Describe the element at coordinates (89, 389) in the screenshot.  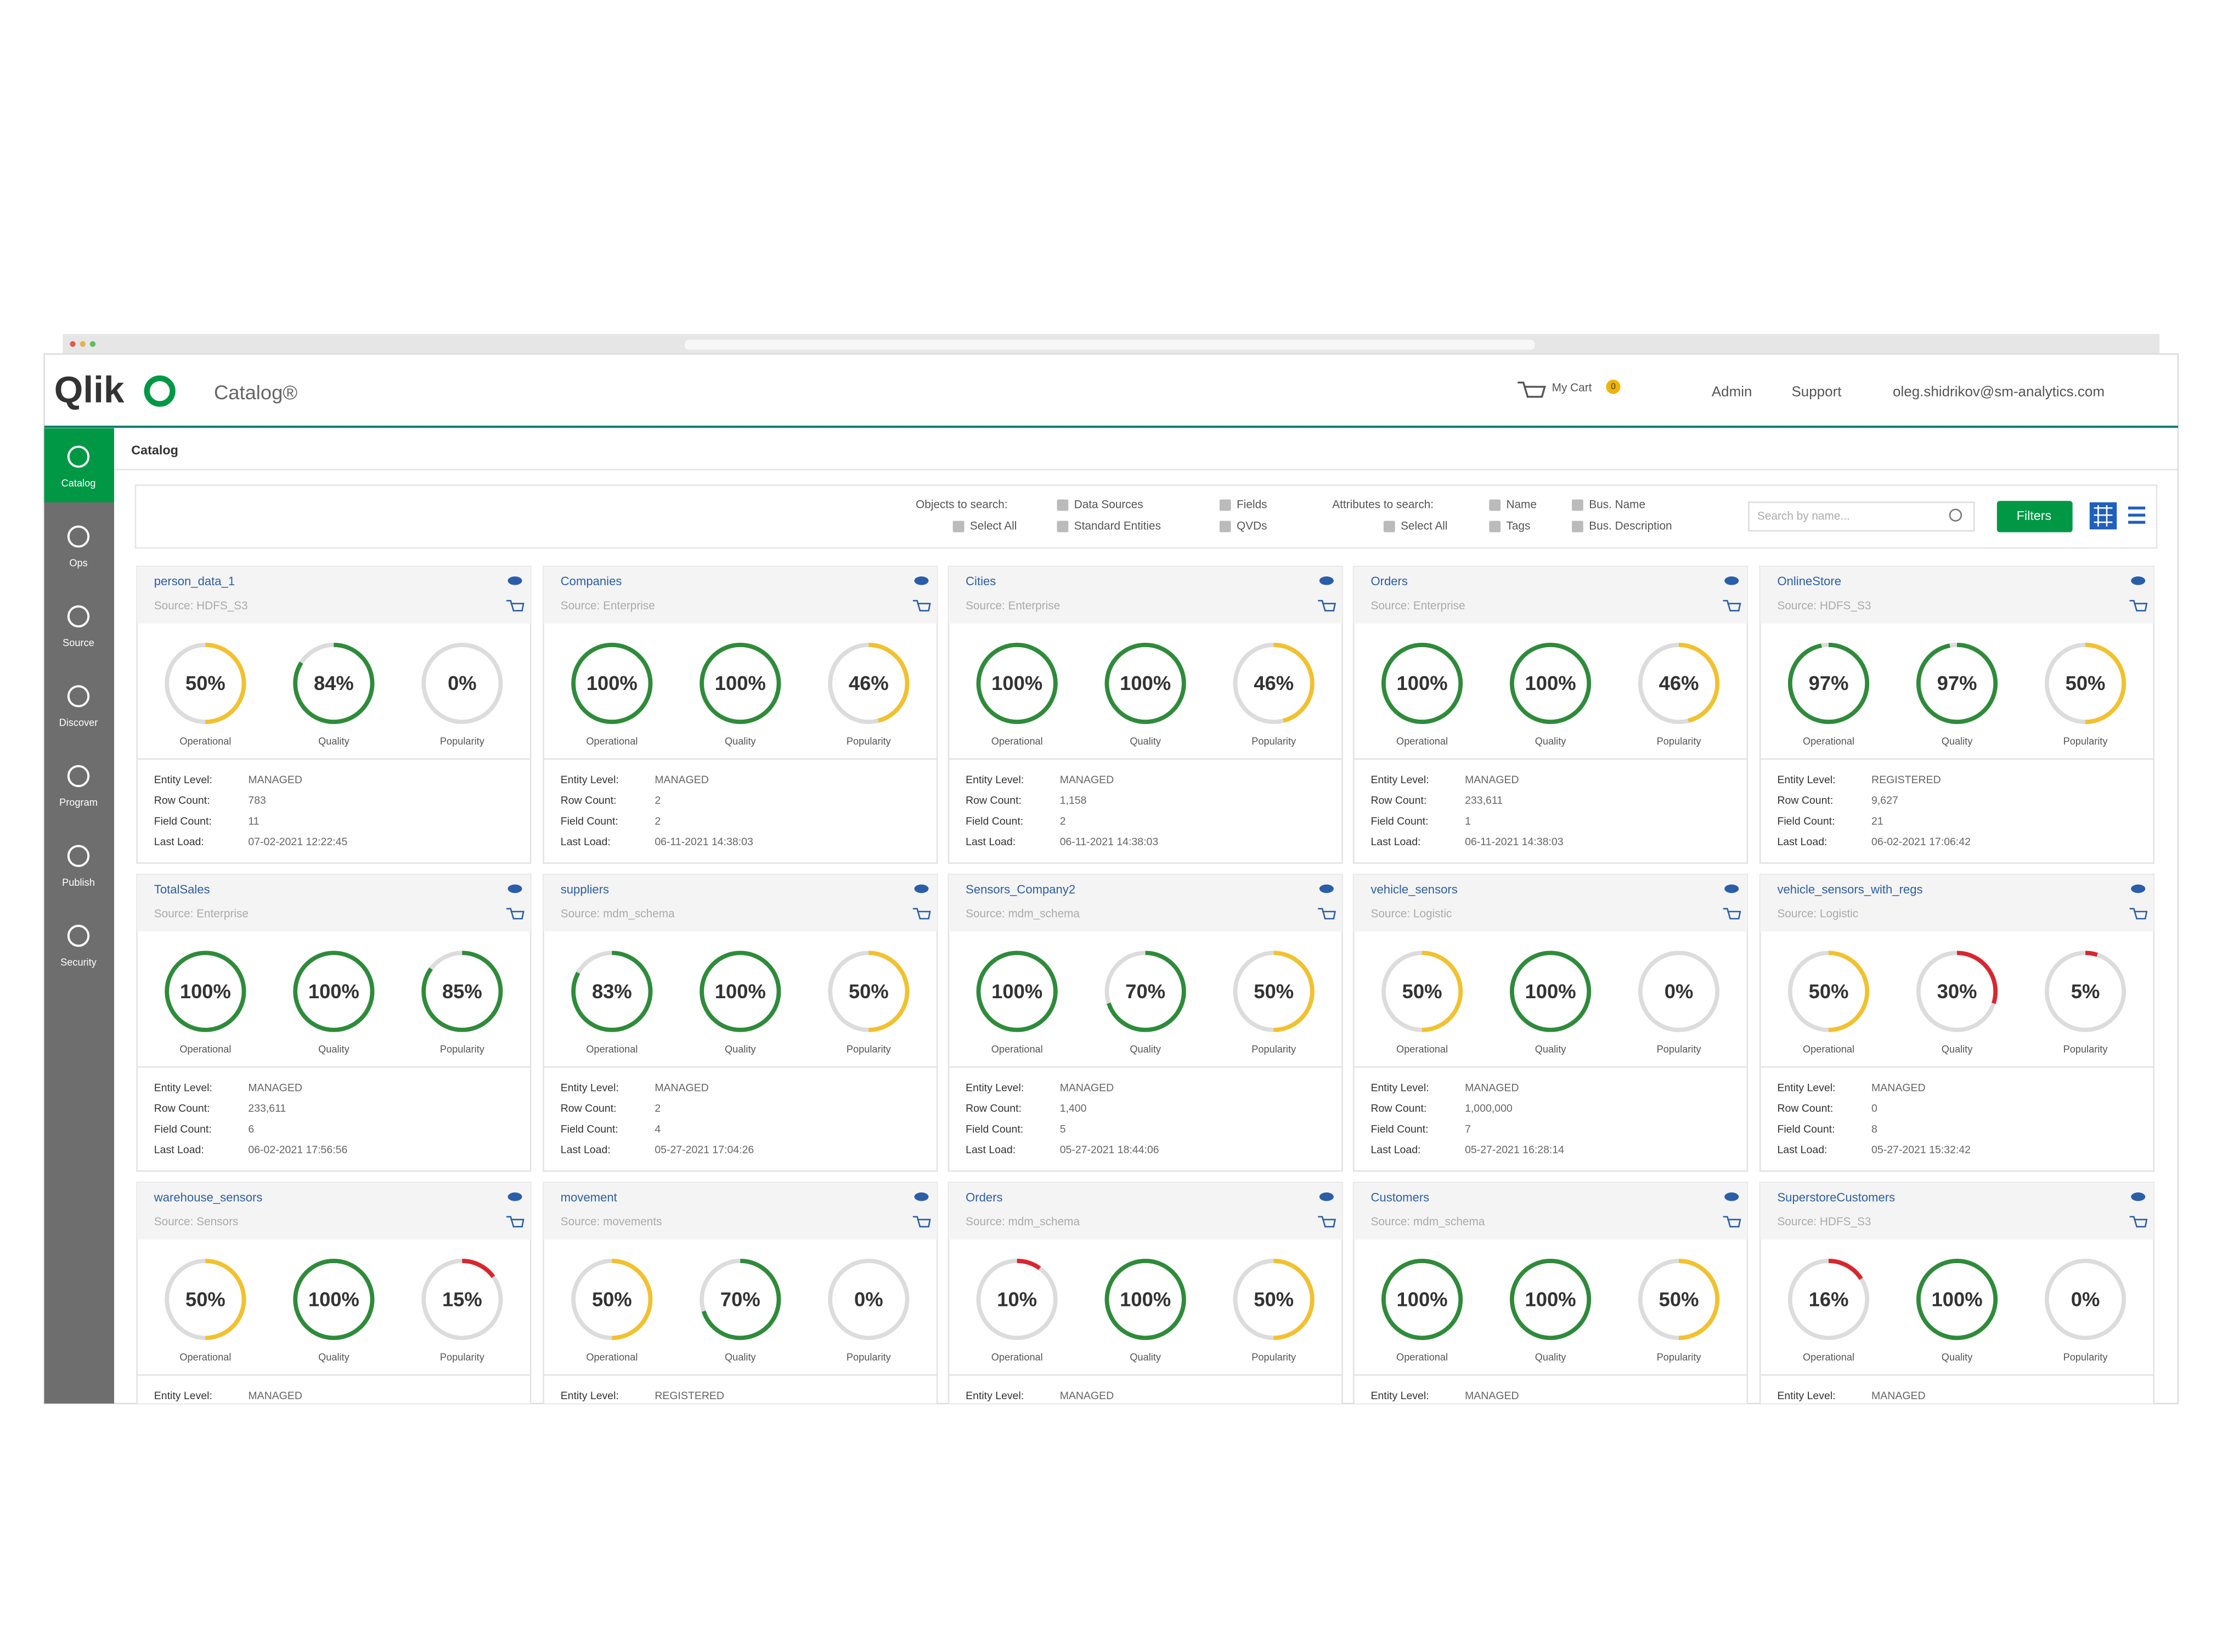
I see `logo: Qlik` at that location.